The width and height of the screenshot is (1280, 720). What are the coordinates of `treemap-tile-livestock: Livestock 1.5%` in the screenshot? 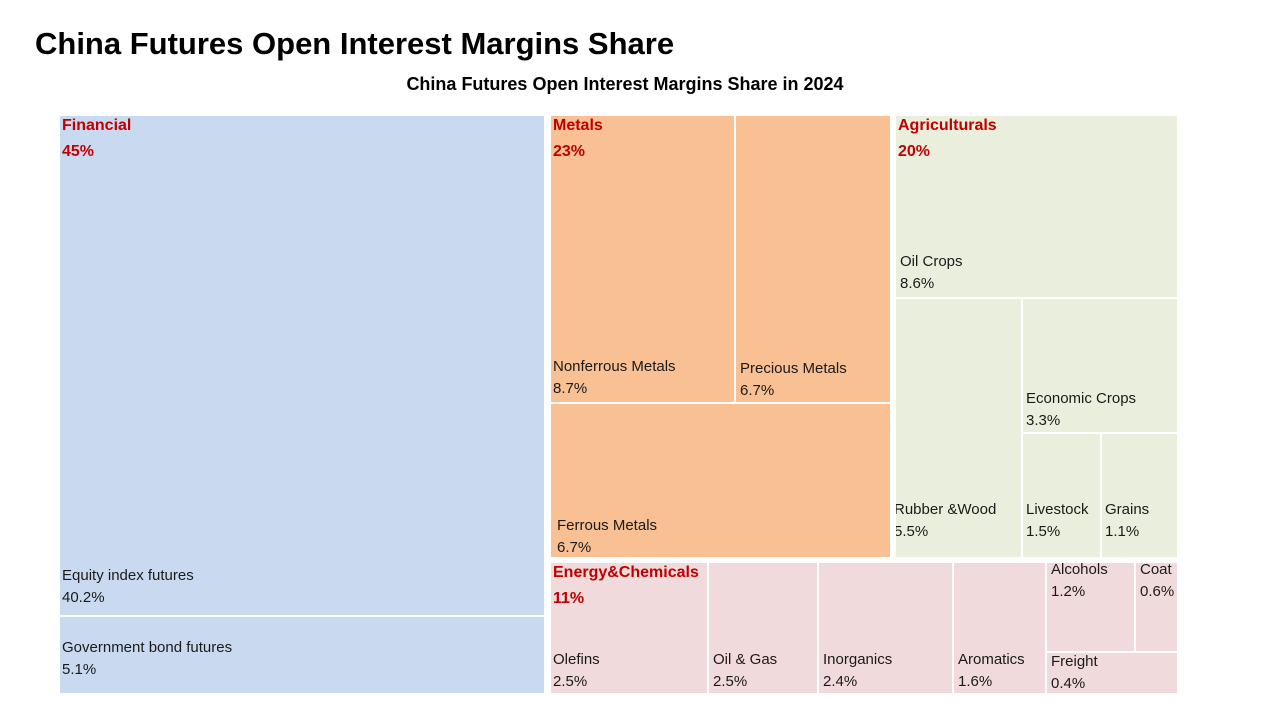 It's located at (1061, 496).